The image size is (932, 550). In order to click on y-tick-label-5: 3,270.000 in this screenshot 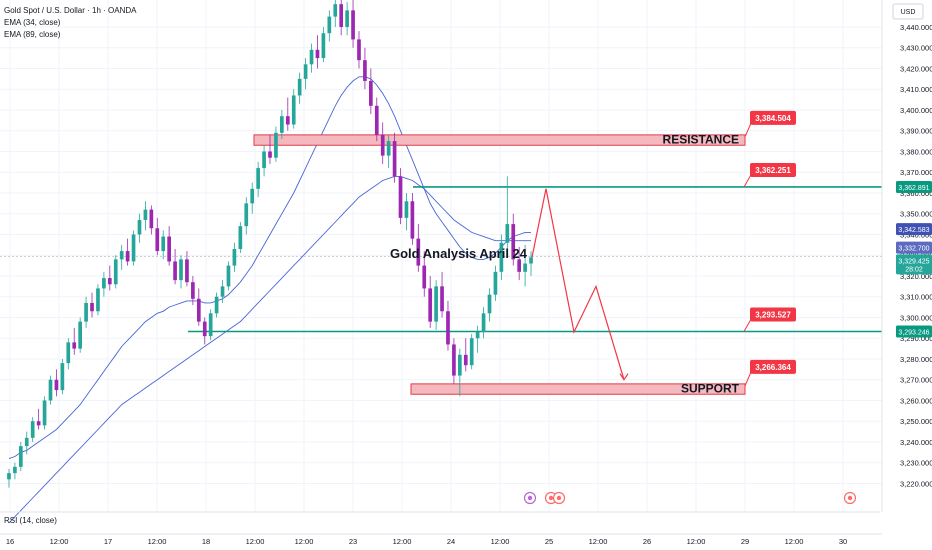, I will do `click(916, 380)`.